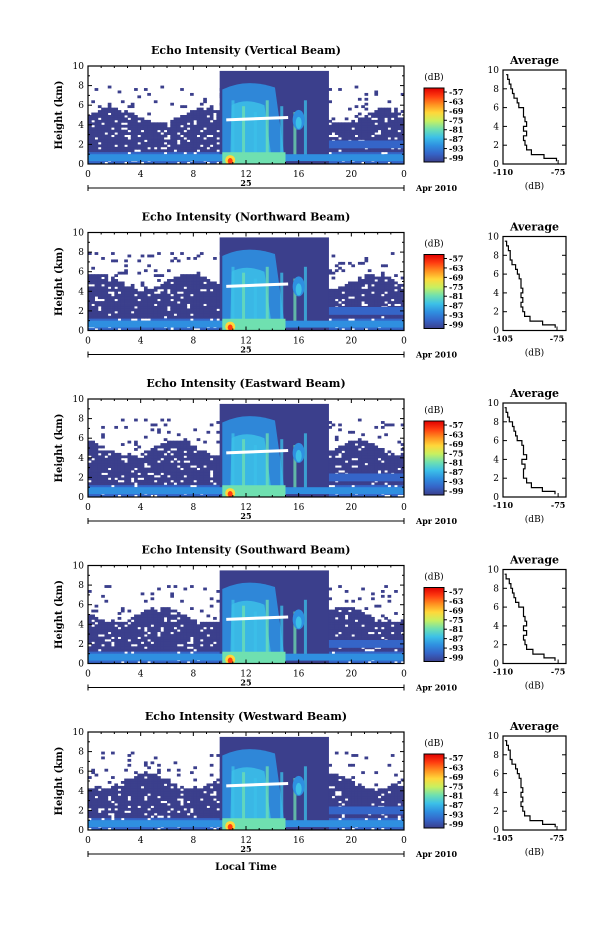 Image resolution: width=616 pixels, height=929 pixels. Describe the element at coordinates (305, 130) in the screenshot. I see `rain-streak` at that location.